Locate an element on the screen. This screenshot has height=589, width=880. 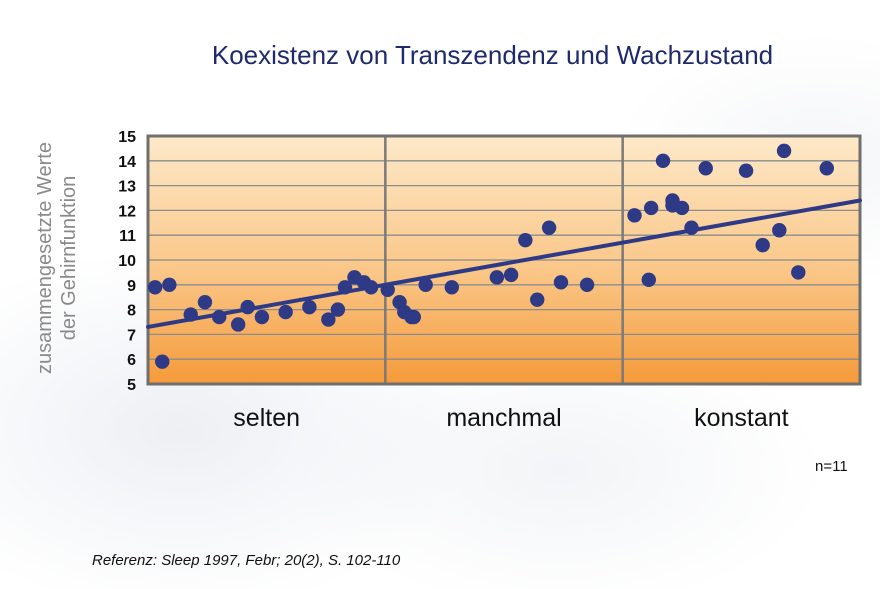
category-label: manchmal is located at coordinates (503, 418).